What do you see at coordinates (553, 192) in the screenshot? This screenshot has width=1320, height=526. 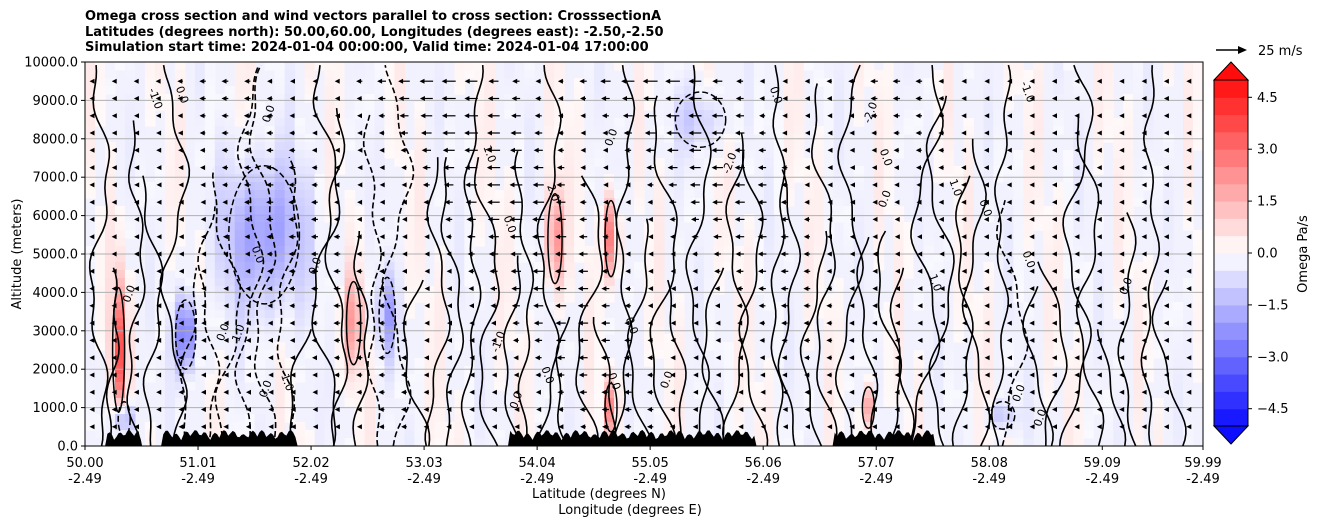 I see `contour-label: 2.0` at bounding box center [553, 192].